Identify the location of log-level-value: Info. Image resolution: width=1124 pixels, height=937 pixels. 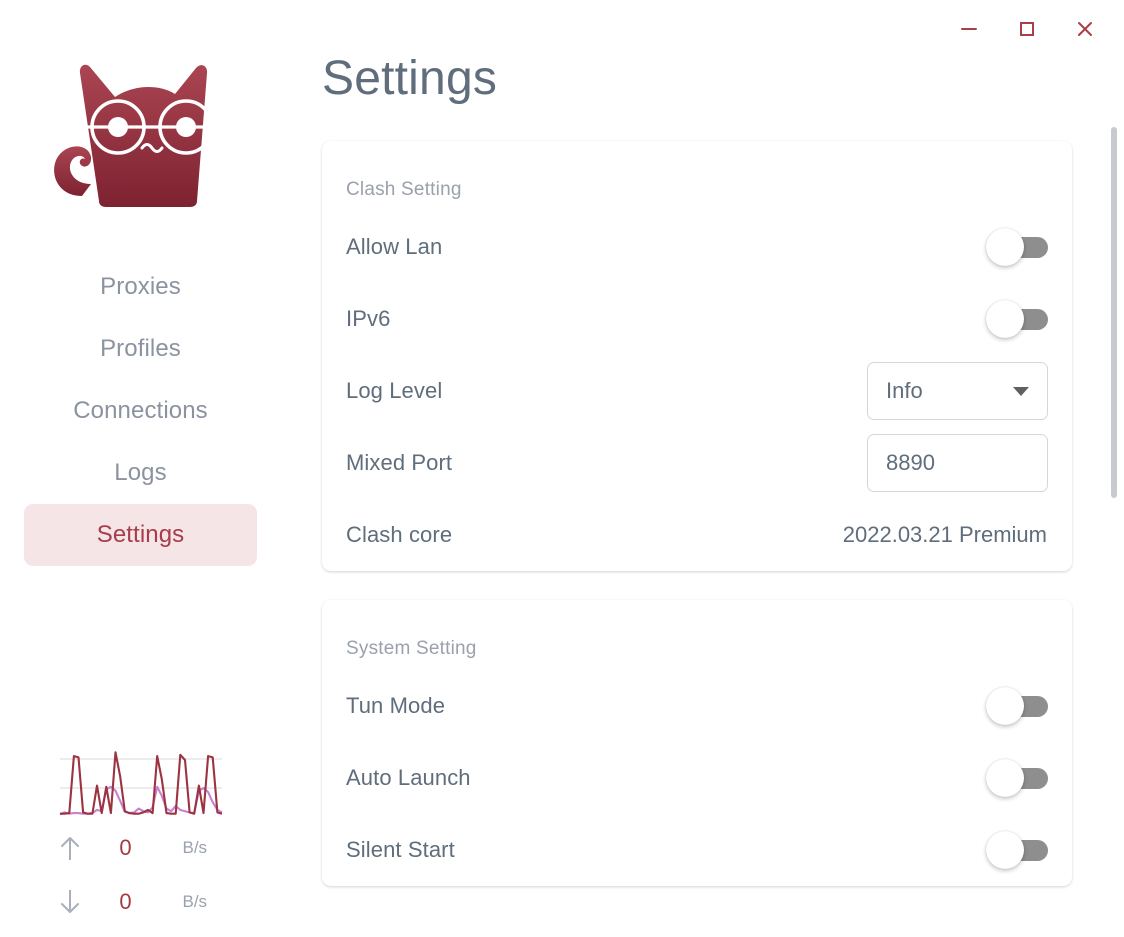
(904, 390).